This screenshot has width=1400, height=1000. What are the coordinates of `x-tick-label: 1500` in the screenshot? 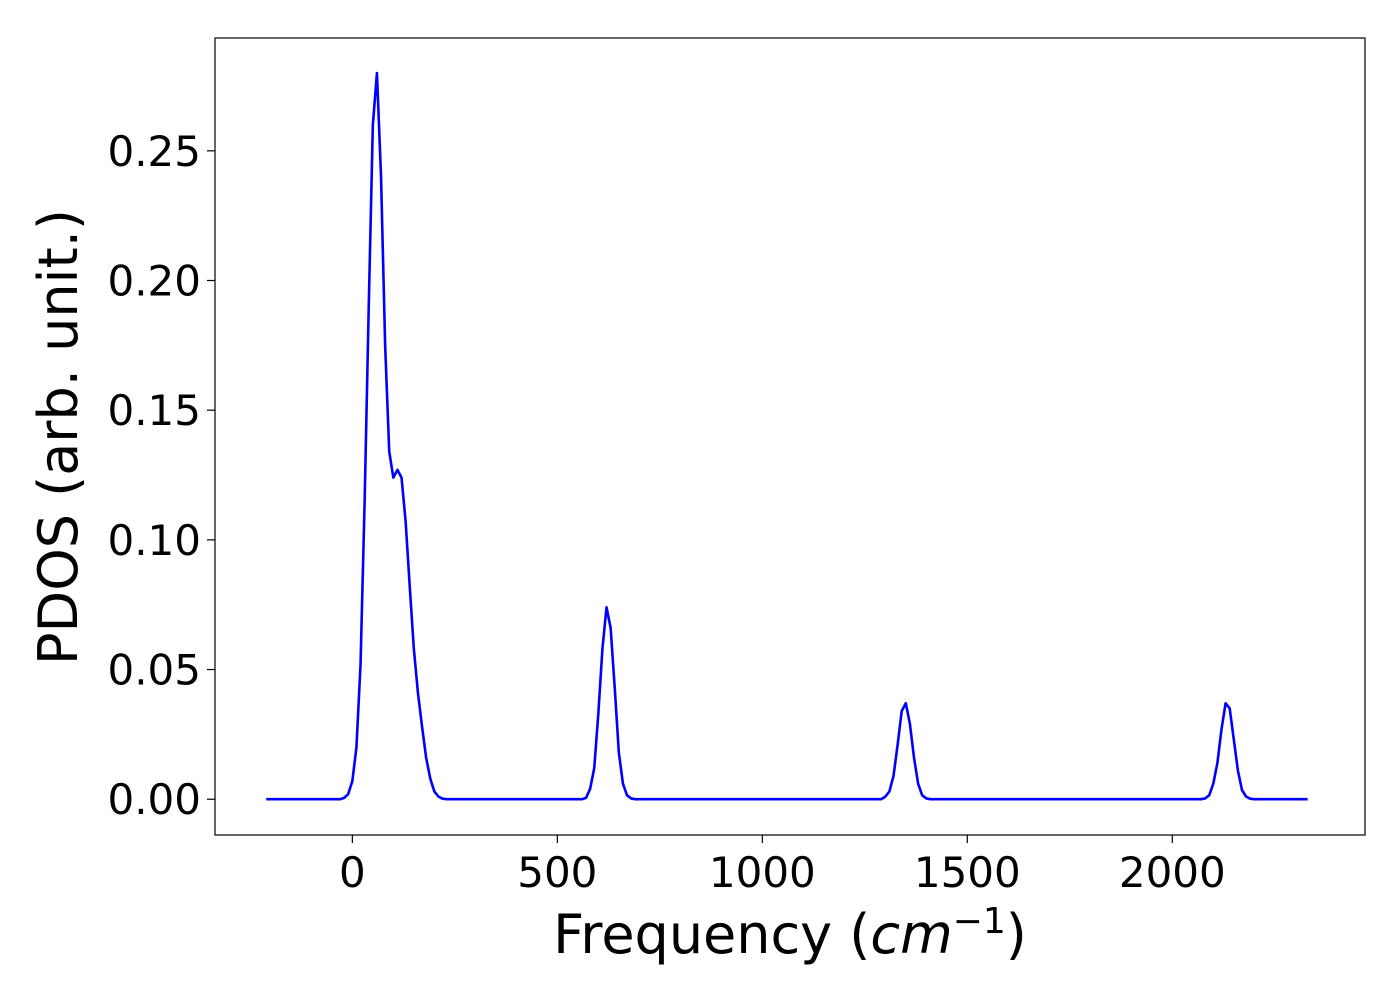 It's located at (967, 872).